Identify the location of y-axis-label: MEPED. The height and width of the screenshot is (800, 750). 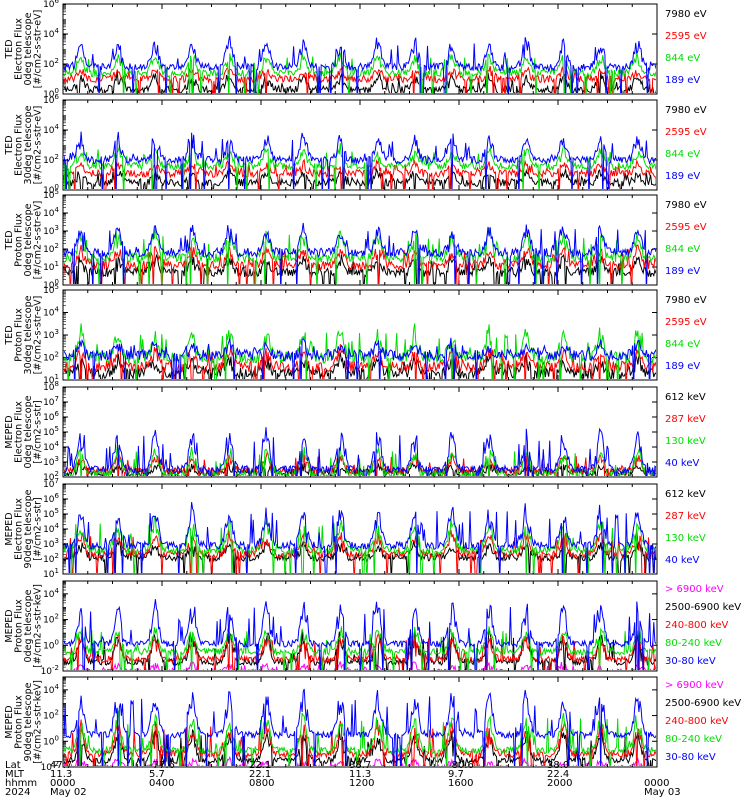
(9, 431).